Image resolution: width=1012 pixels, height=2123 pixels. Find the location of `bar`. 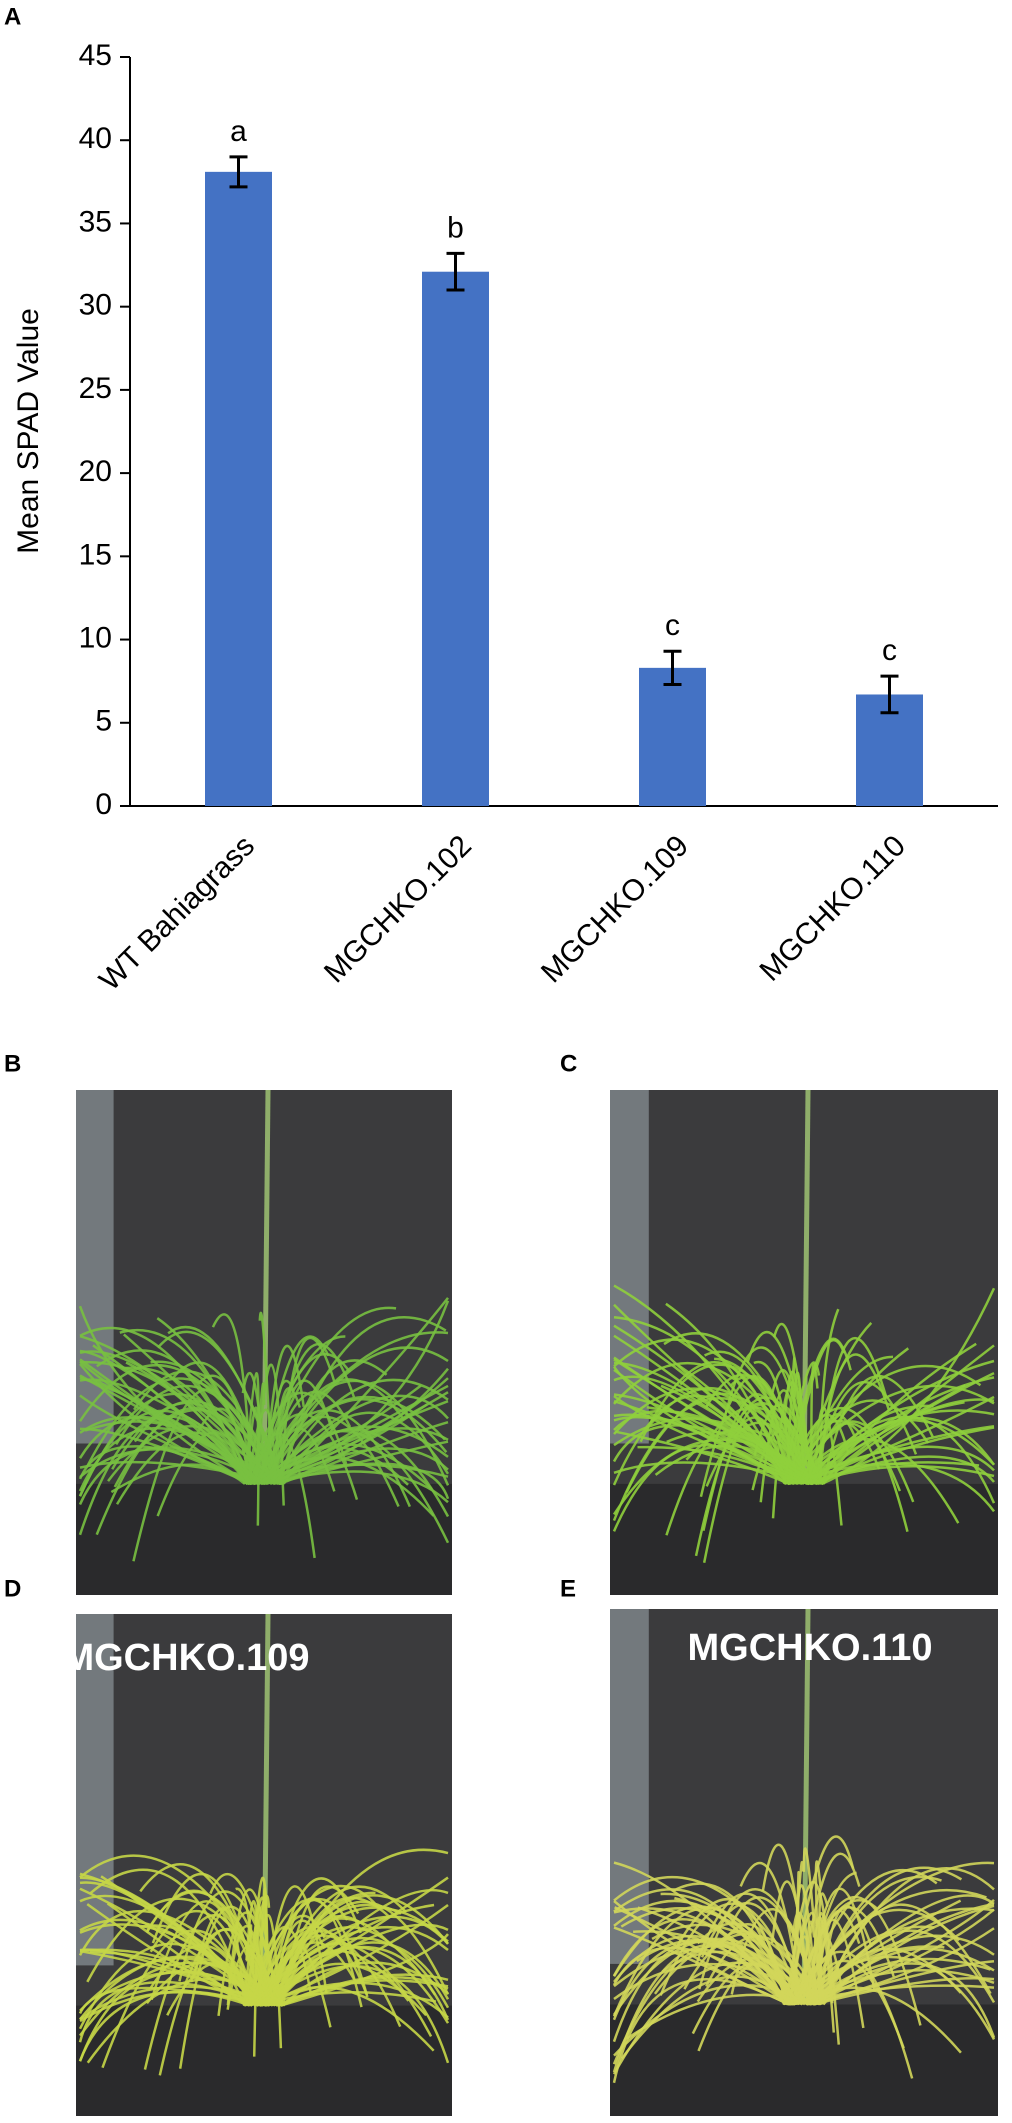

bar is located at coordinates (455, 538).